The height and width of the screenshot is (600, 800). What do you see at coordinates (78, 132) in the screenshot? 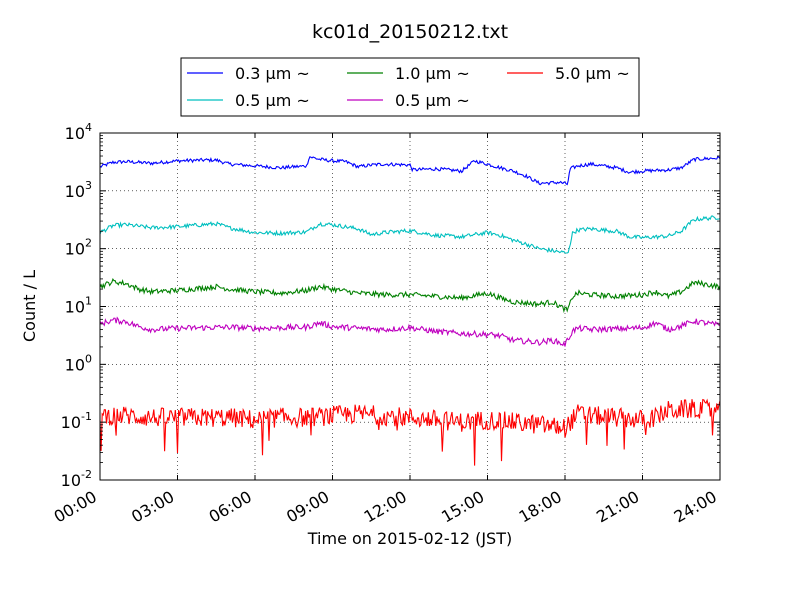
I see `y-tick-label: 10⁴` at bounding box center [78, 132].